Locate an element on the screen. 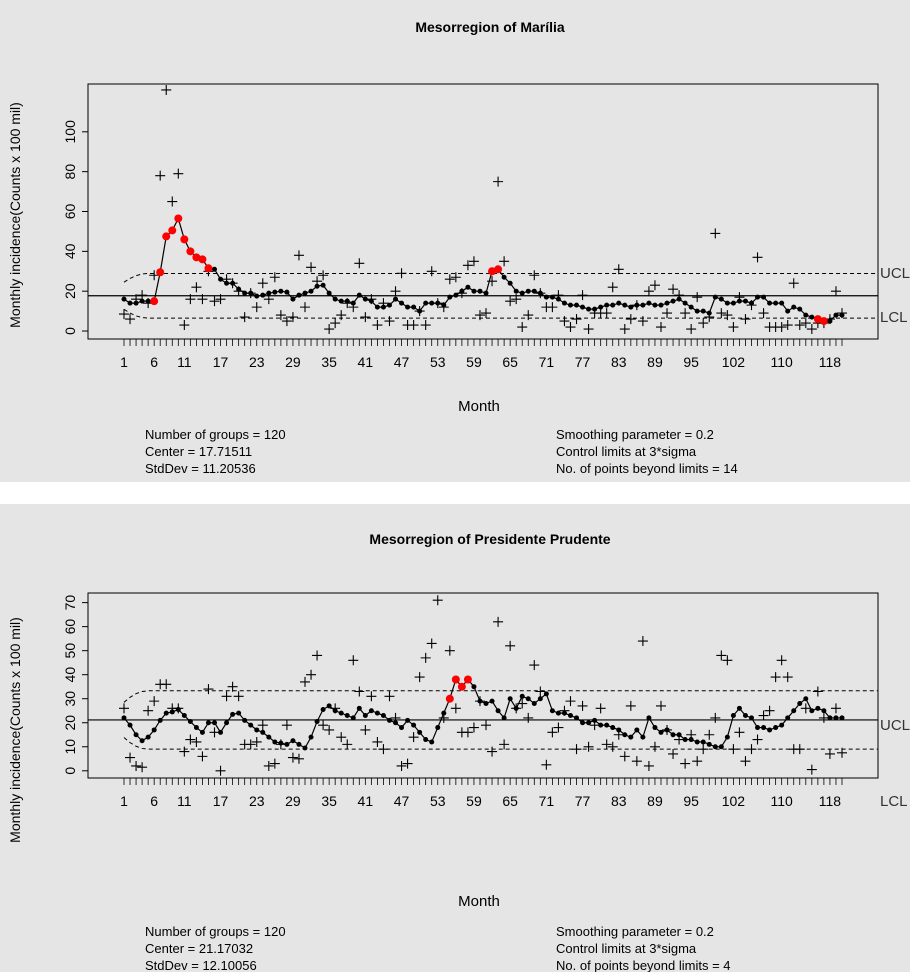 The width and height of the screenshot is (910, 972). lcl-label: LCL is located at coordinates (894, 317).